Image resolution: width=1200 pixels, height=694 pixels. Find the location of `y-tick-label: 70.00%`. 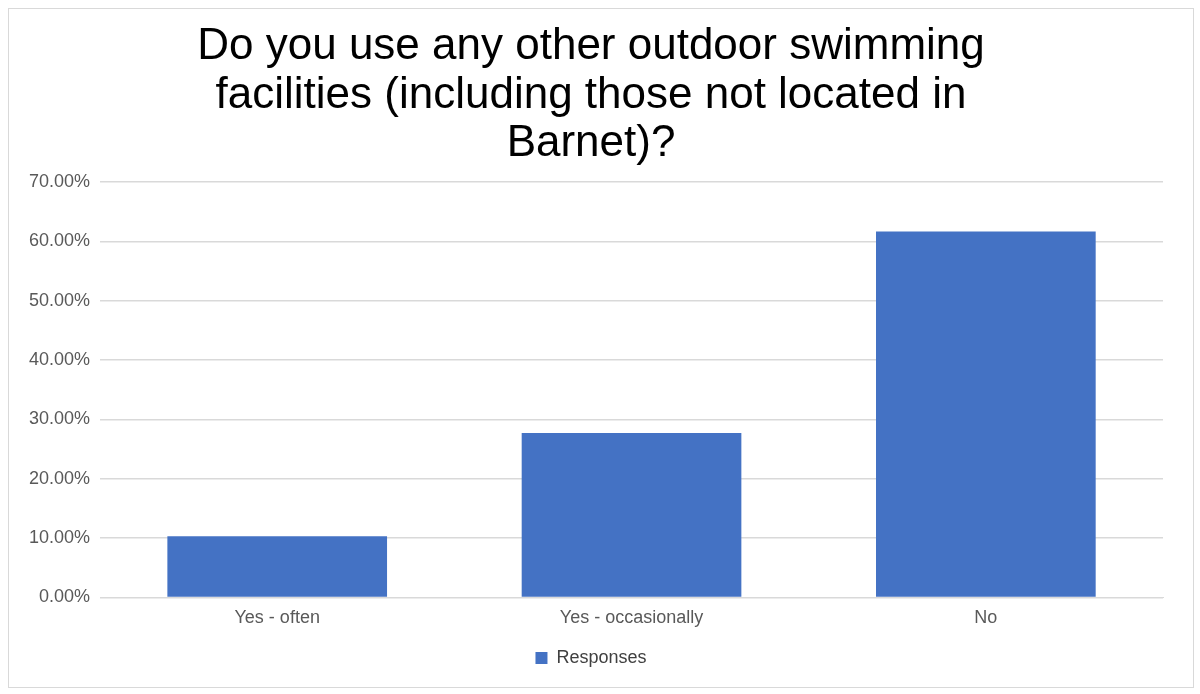

y-tick-label: 70.00% is located at coordinates (59, 181).